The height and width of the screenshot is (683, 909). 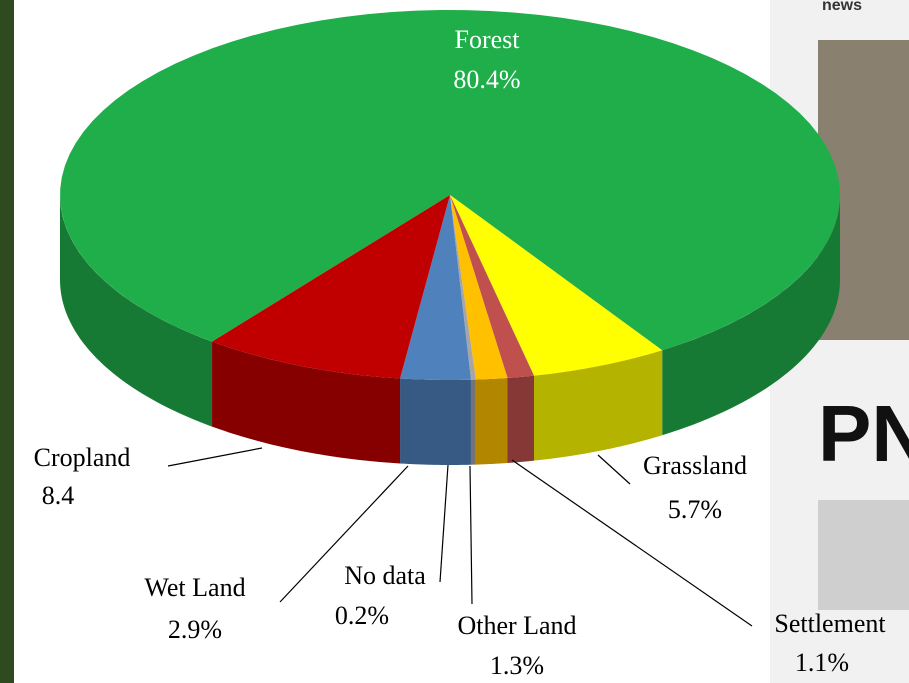 What do you see at coordinates (486, 79) in the screenshot?
I see `value-label: 80.4%` at bounding box center [486, 79].